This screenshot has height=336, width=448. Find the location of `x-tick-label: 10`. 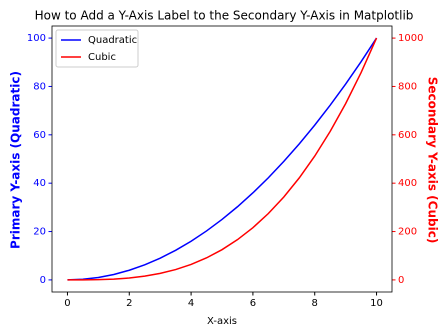

x-tick-label: 10 is located at coordinates (376, 303).